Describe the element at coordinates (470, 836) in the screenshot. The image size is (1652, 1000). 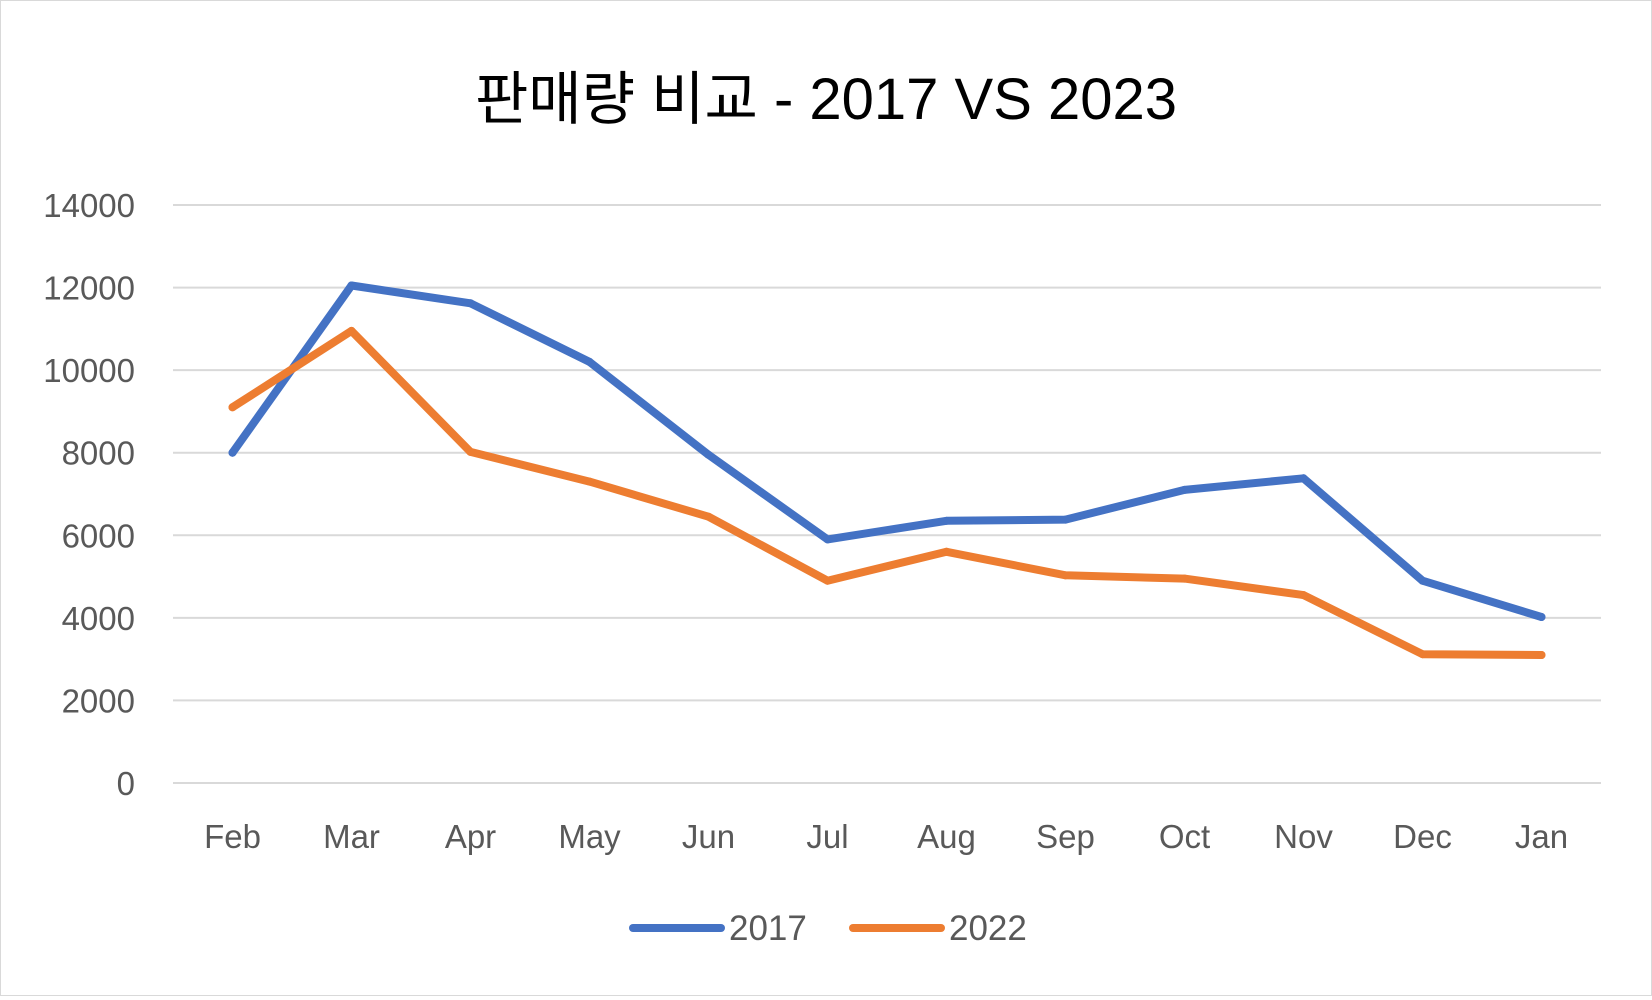
I see `x-tick-label: Apr` at that location.